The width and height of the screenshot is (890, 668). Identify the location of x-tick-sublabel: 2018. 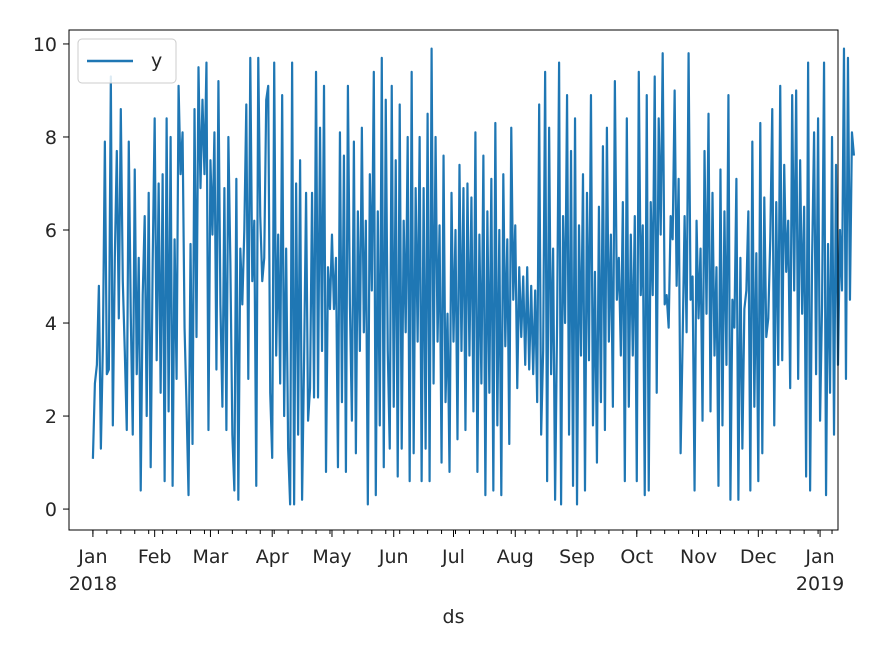
(93, 584).